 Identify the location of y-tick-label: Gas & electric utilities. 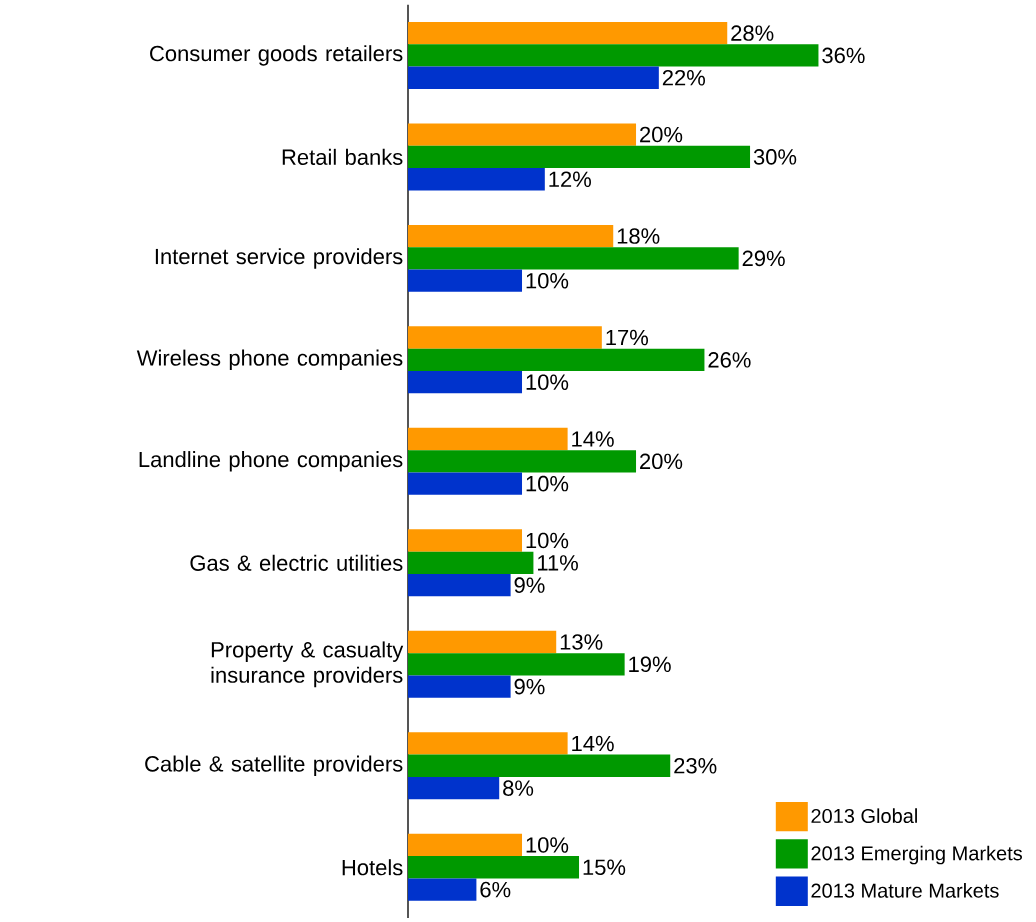
(296, 562).